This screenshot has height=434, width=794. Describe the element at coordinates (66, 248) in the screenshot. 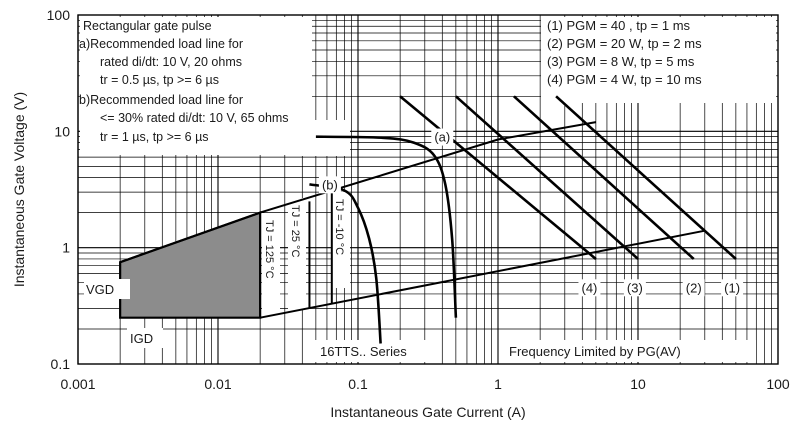

I see `y-tick-label: 1` at that location.